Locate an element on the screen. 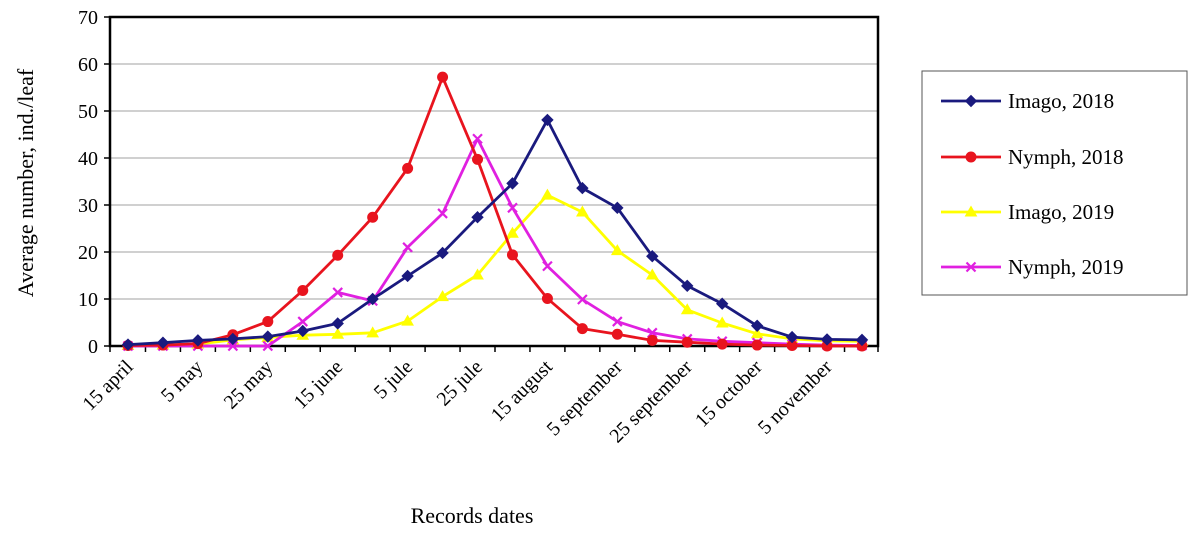 This screenshot has width=1200, height=534. x-tick-label: 25 jule is located at coordinates (460, 383).